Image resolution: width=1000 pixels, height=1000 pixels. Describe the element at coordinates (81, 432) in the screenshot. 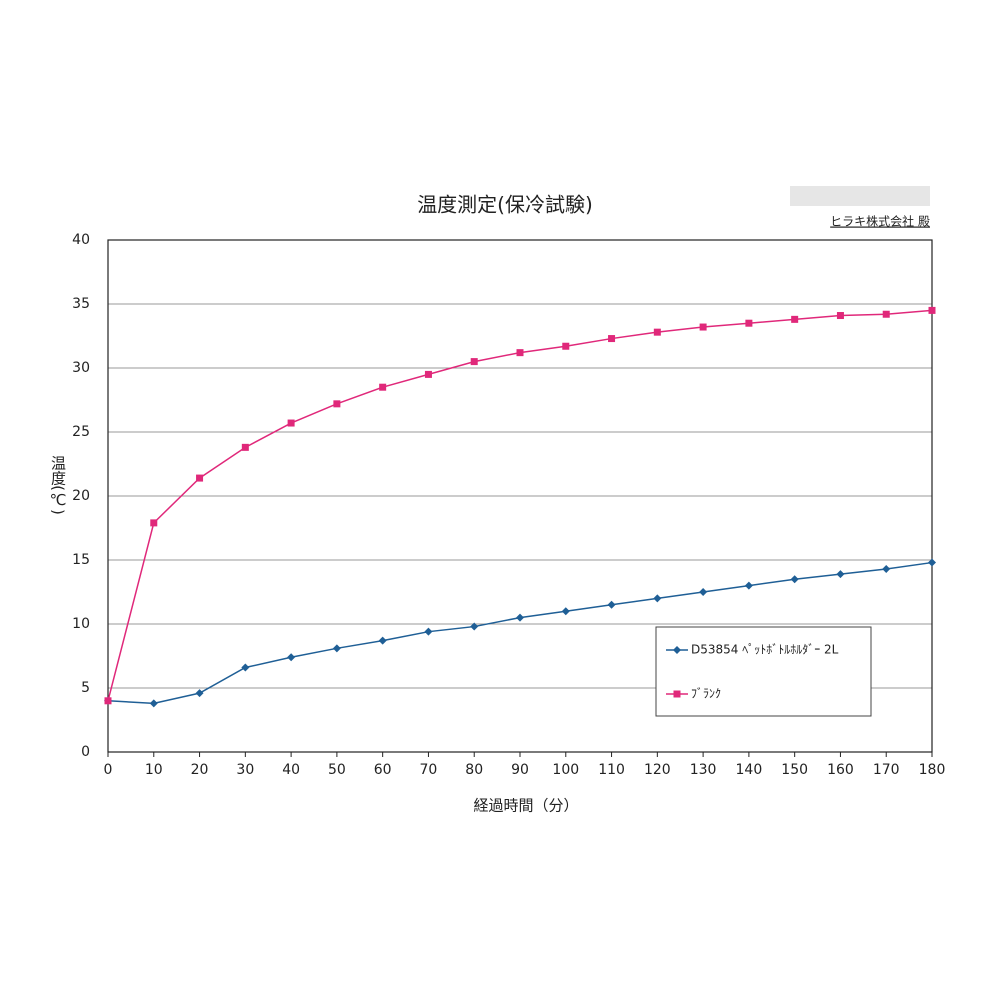

I see `y-tick-label: 25` at that location.